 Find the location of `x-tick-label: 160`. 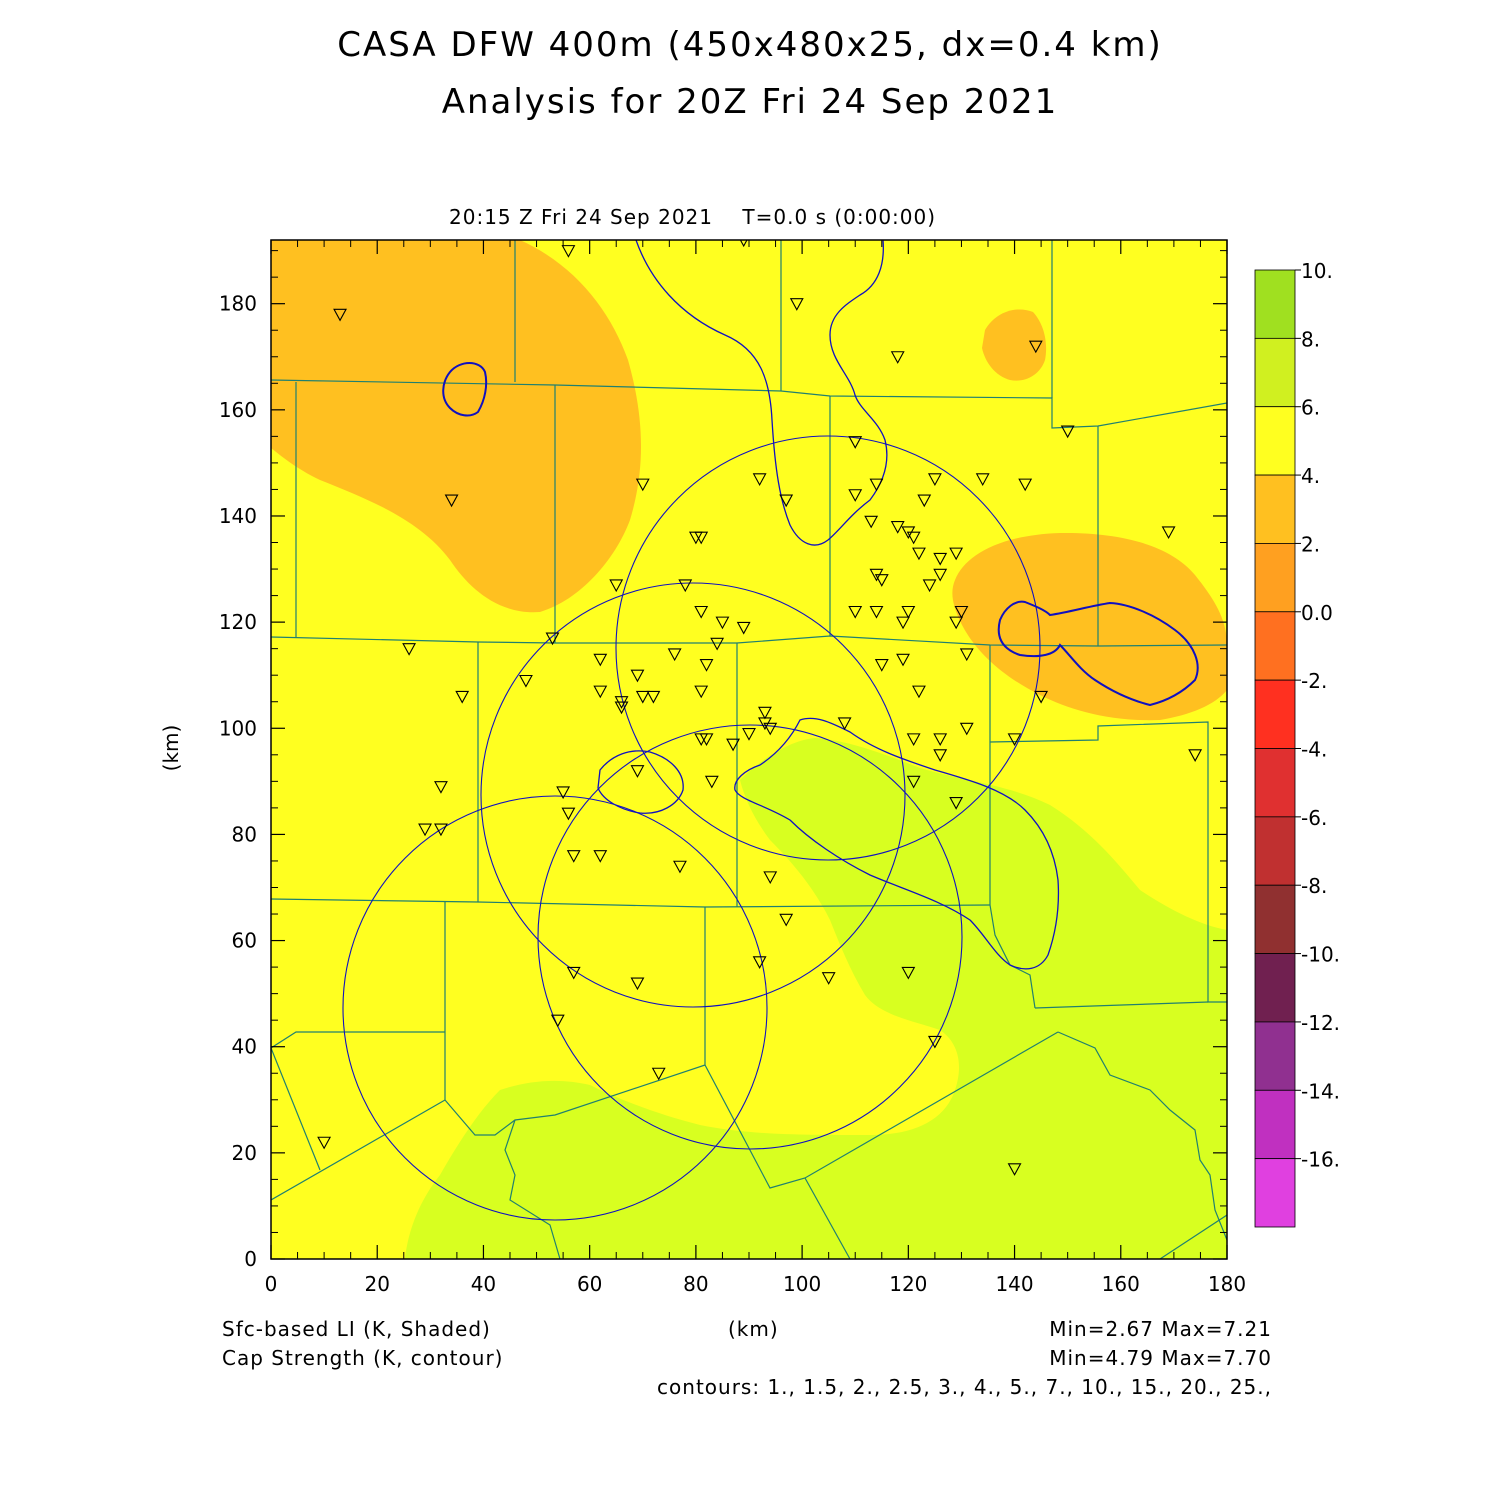

x-tick-label: 160 is located at coordinates (1121, 1284).